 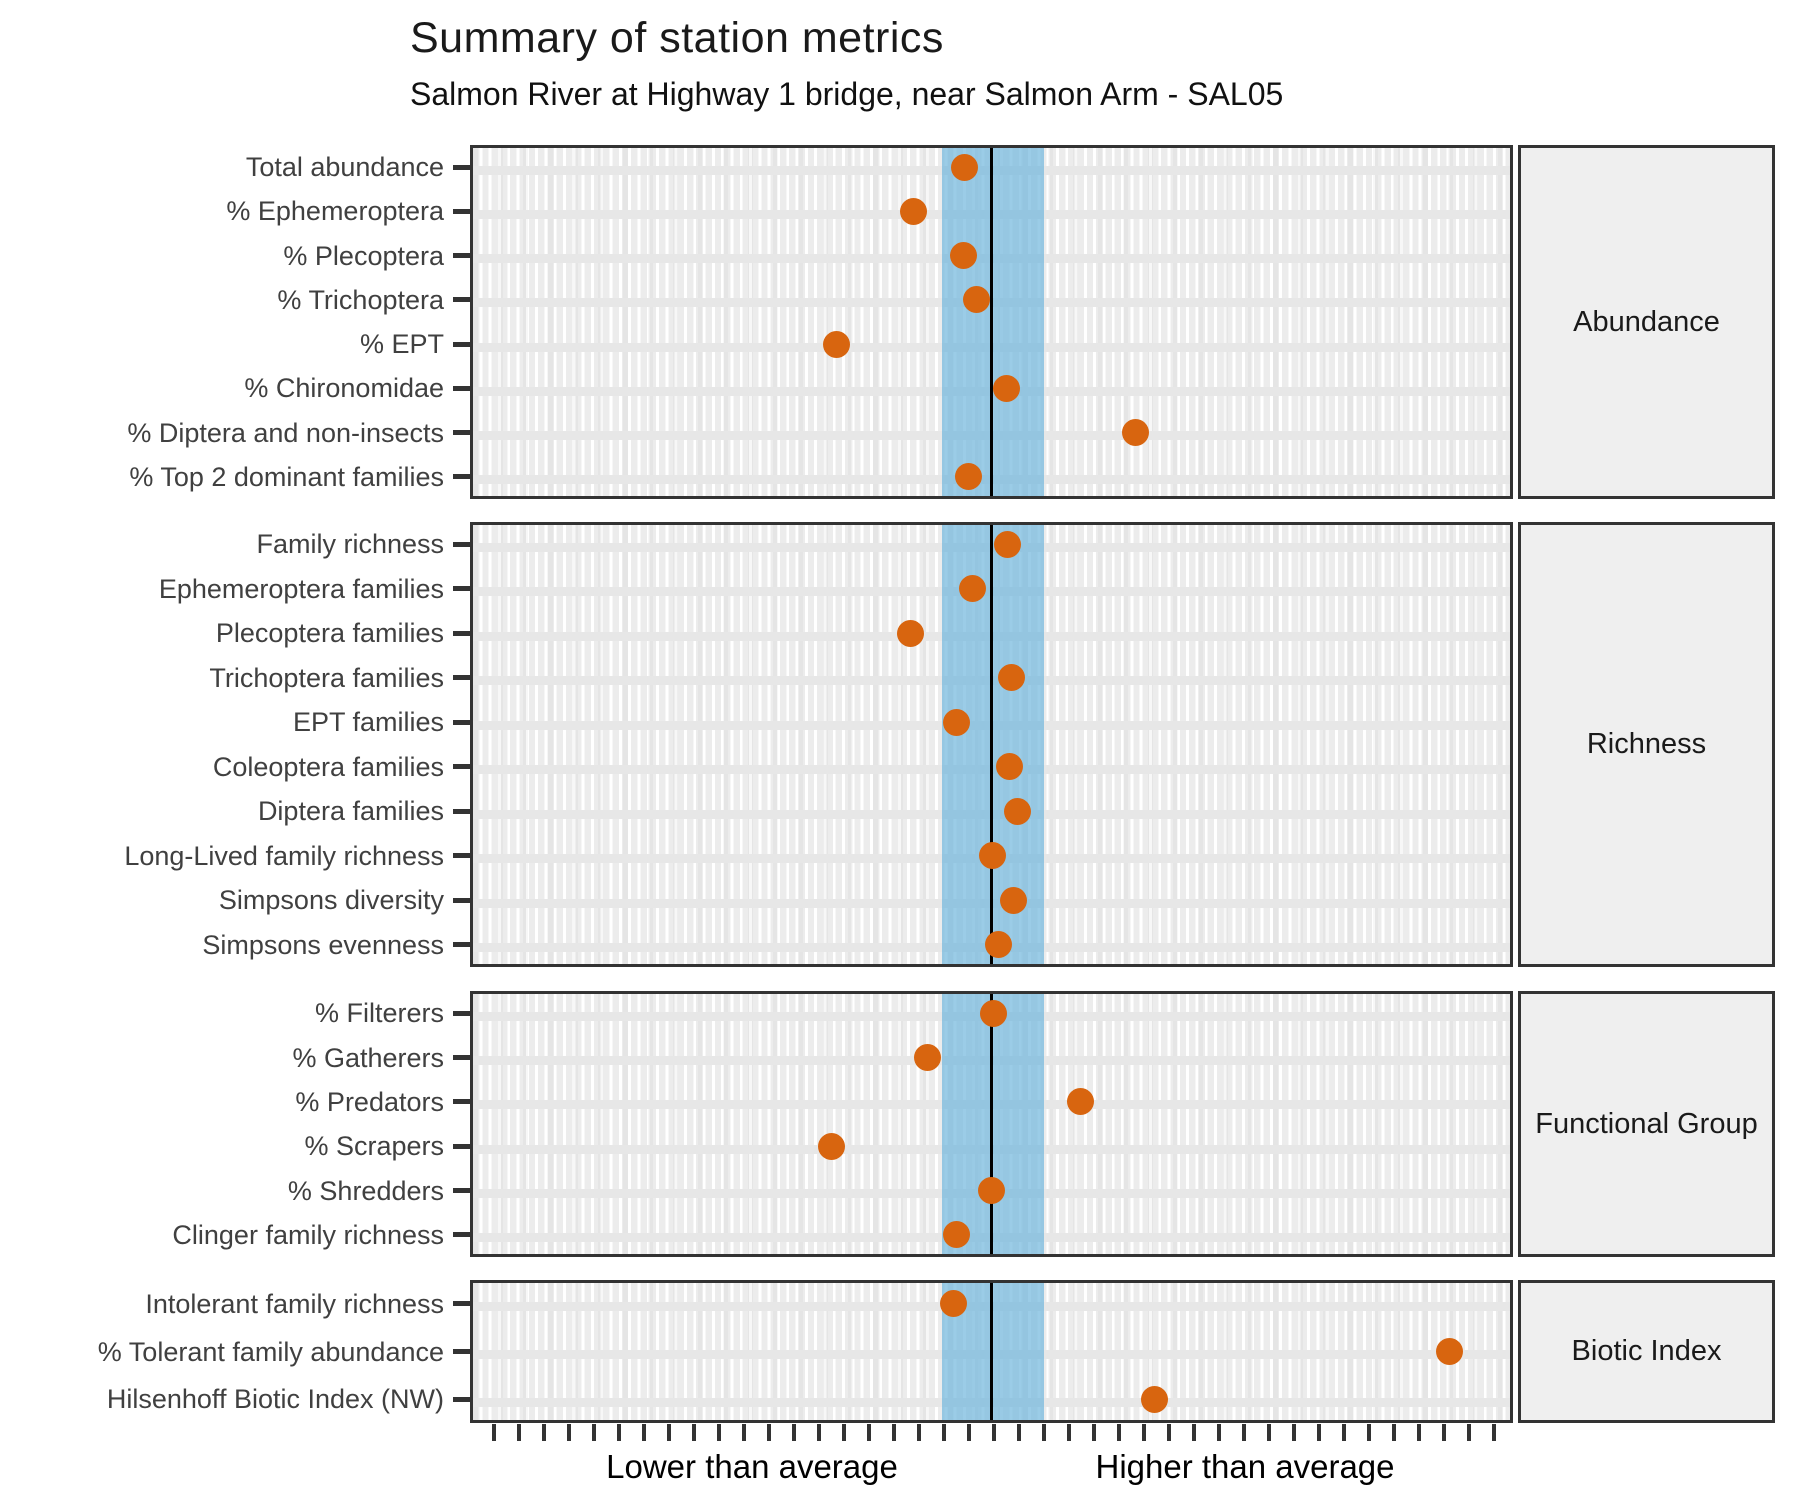 I want to click on y-axis-label: Ephemeroptera families, so click(x=301, y=588).